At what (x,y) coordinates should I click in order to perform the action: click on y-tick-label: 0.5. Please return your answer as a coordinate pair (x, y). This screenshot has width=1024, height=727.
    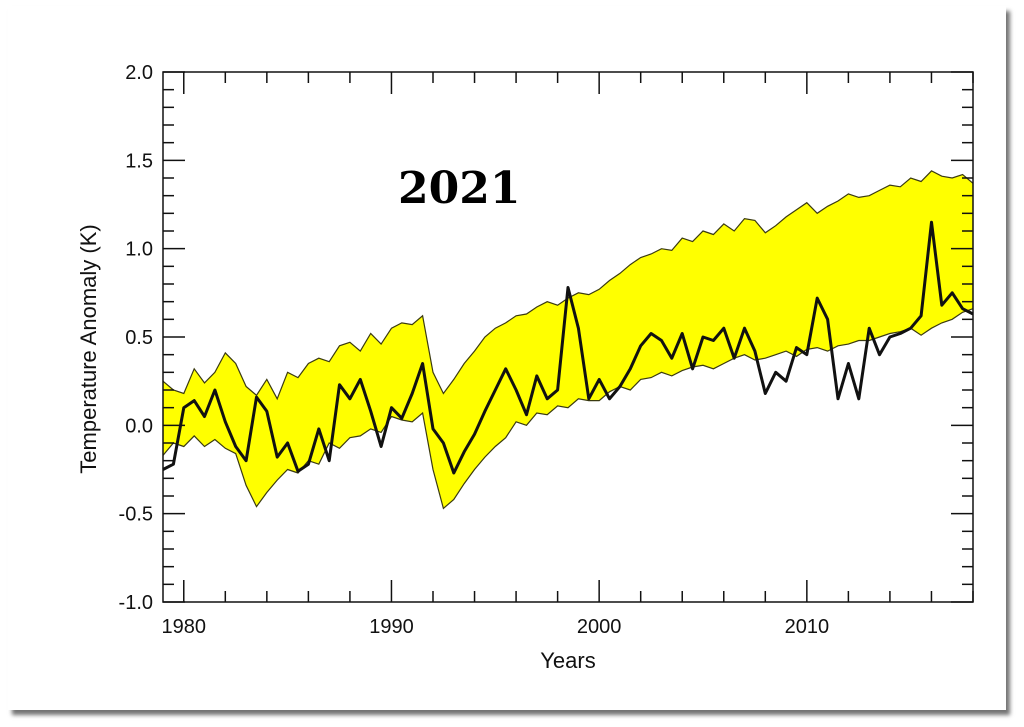
    Looking at the image, I should click on (139, 338).